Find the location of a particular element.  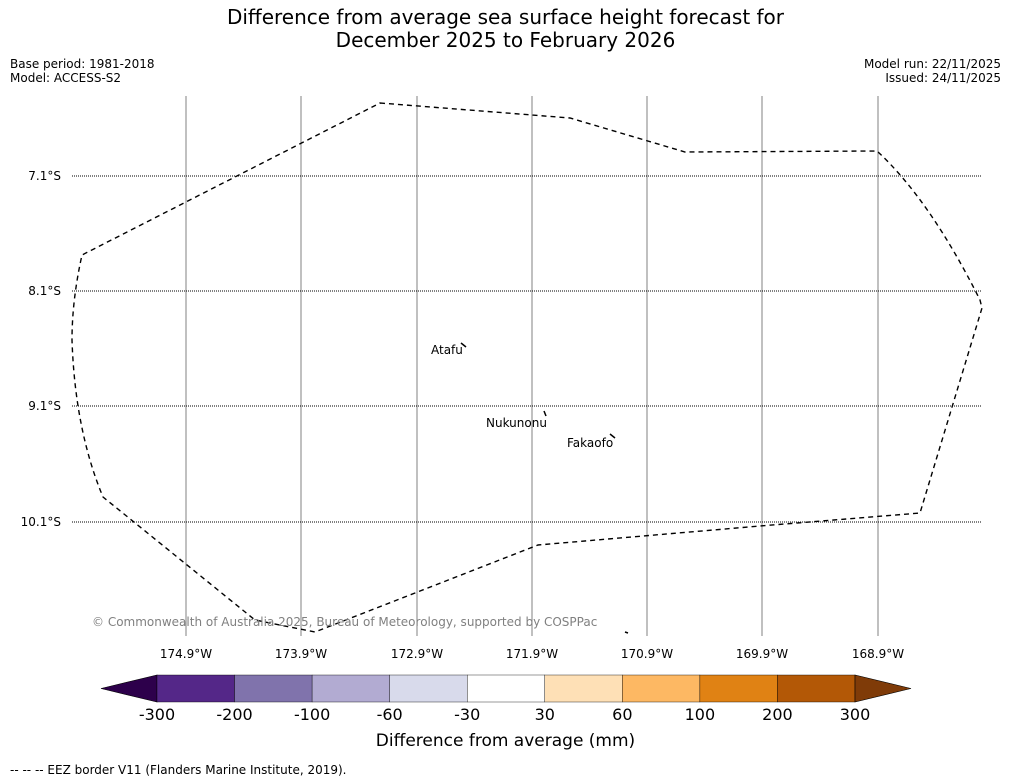

colorbar-over-triangle is located at coordinates (883, 688).